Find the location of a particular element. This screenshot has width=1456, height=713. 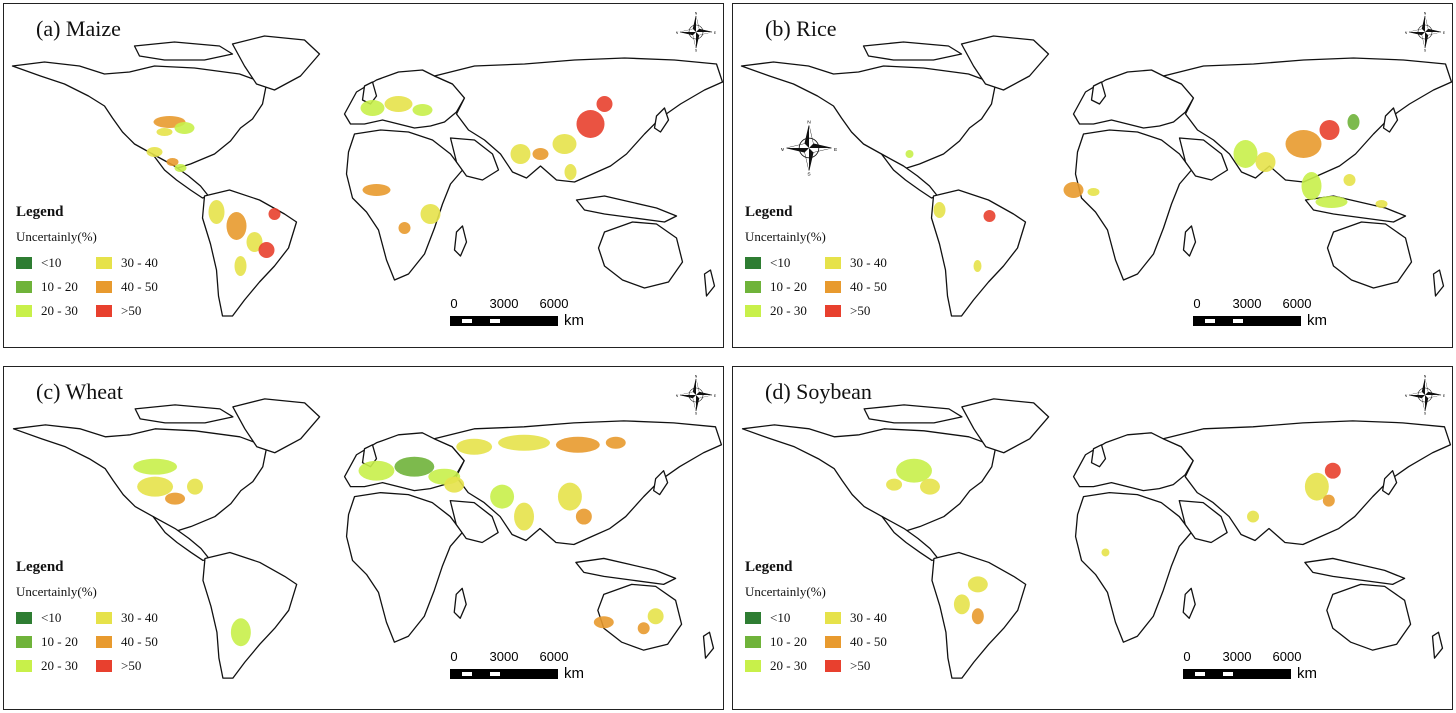

scale-bar-graphic is located at coordinates (504, 674).